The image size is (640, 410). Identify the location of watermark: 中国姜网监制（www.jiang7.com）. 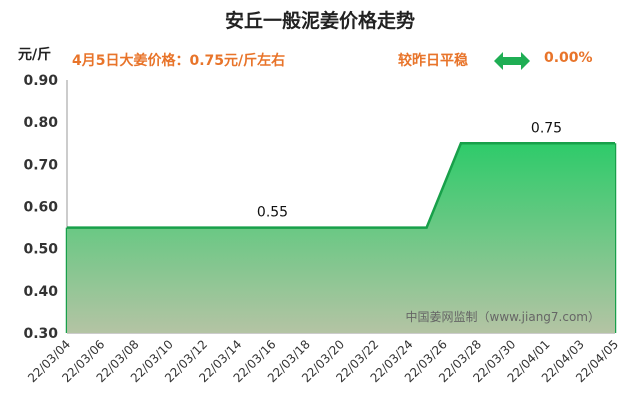
(503, 316).